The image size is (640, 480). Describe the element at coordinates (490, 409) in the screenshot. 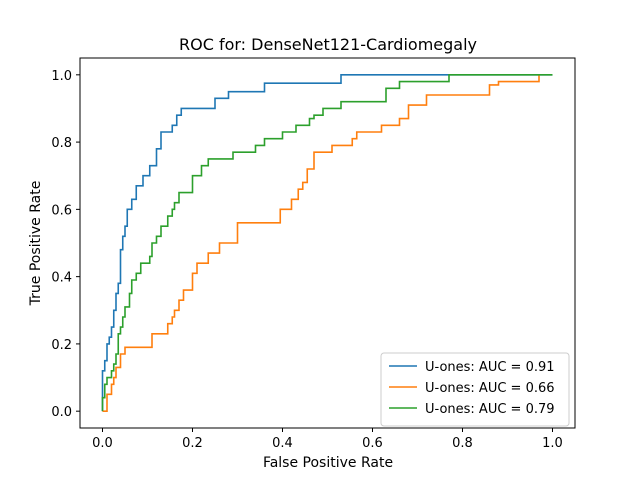

I see `legend-label-3: U-ones: AUC = 0.79` at that location.